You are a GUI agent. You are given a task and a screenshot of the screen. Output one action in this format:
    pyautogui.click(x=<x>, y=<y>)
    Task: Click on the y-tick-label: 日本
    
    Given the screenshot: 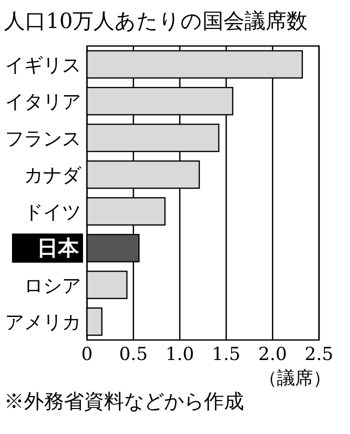 What is the action you would take?
    pyautogui.click(x=58, y=248)
    